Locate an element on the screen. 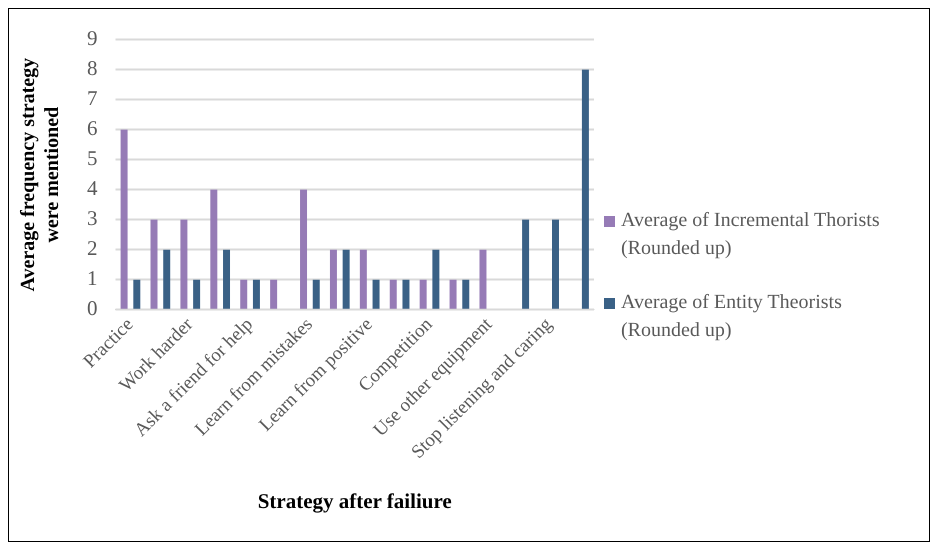  y-tick-label: 5 is located at coordinates (92, 158).